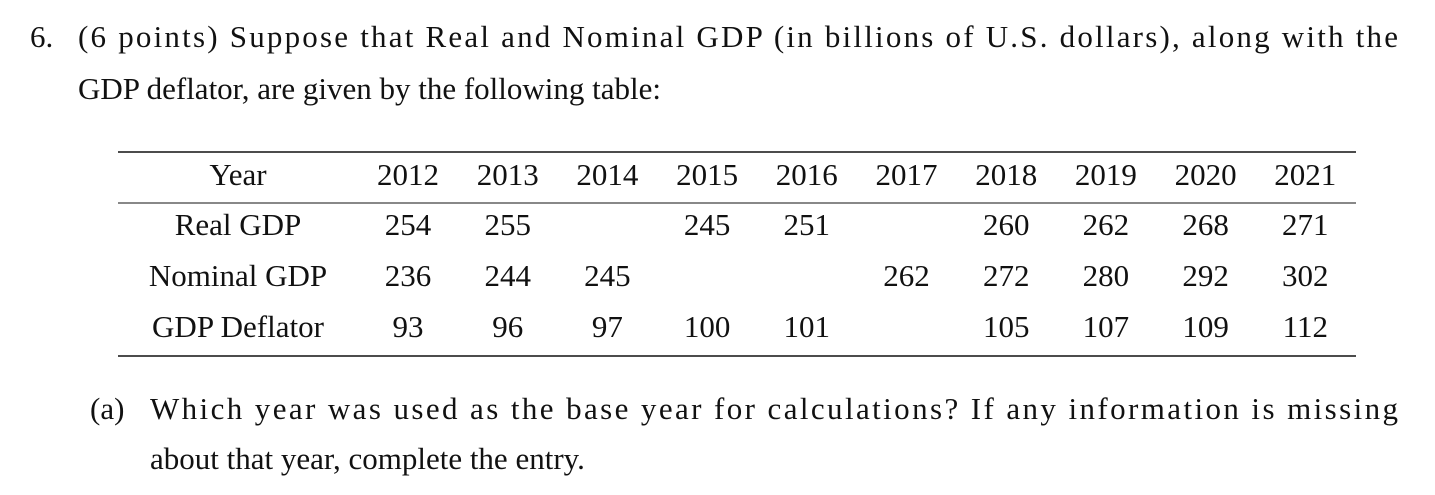 The width and height of the screenshot is (1435, 495). Describe the element at coordinates (107, 408) in the screenshot. I see `part-label: (a)` at that location.